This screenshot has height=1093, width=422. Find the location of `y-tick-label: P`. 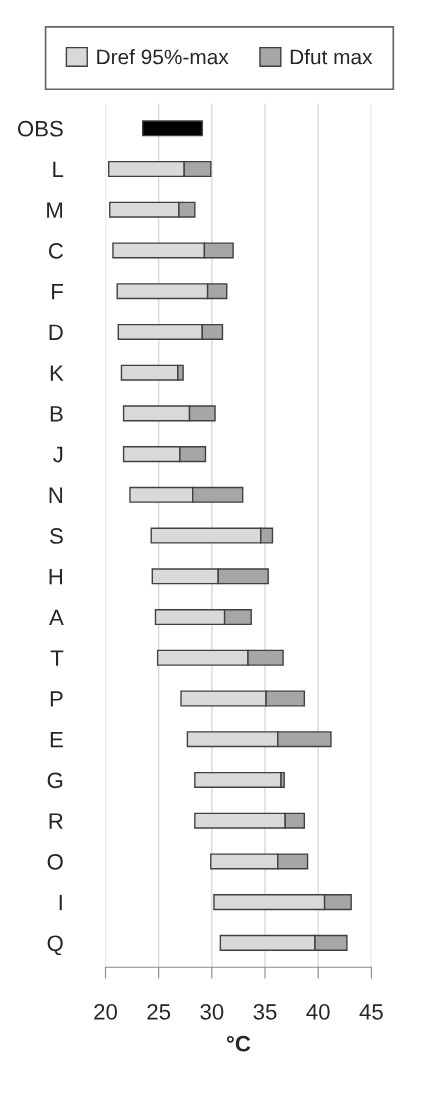

y-tick-label: P is located at coordinates (56, 699).